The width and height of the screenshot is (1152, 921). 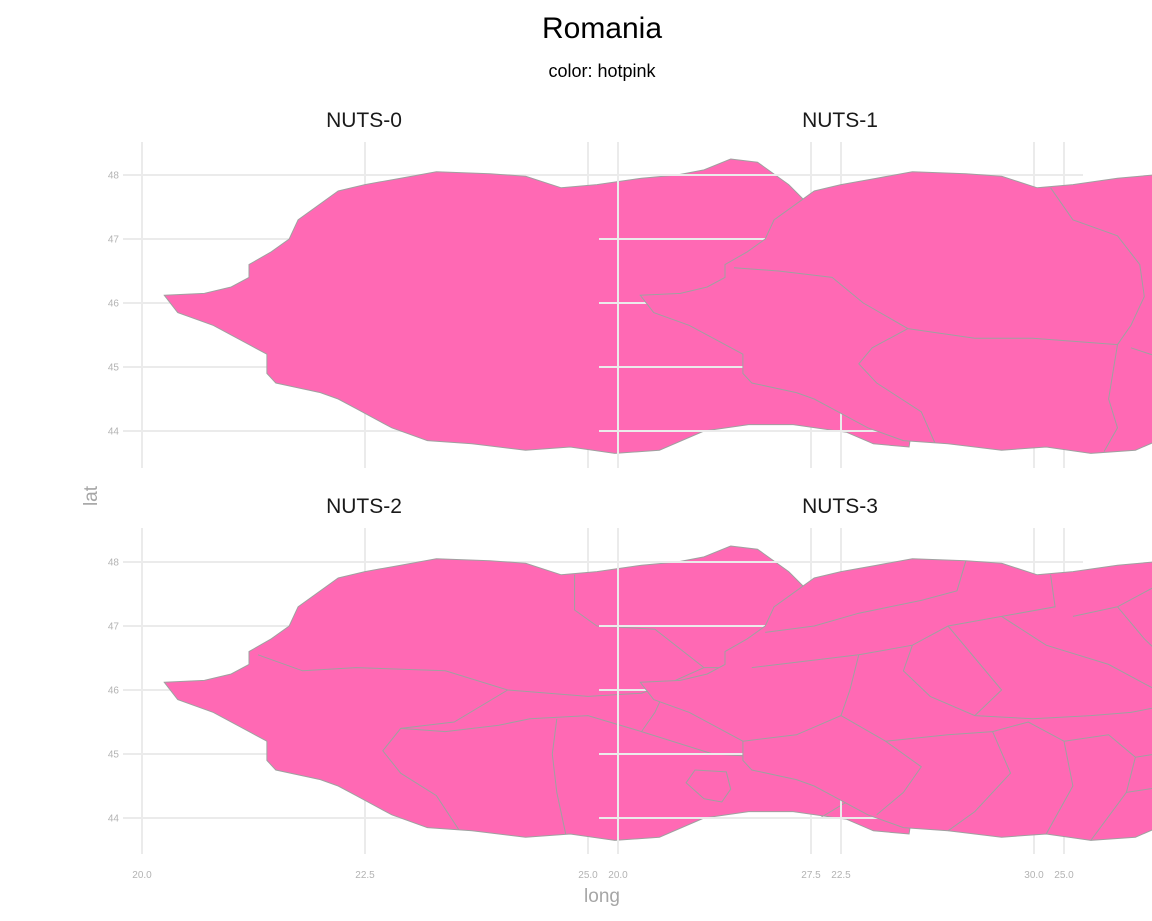 What do you see at coordinates (602, 896) in the screenshot?
I see `x-axis-title: long` at bounding box center [602, 896].